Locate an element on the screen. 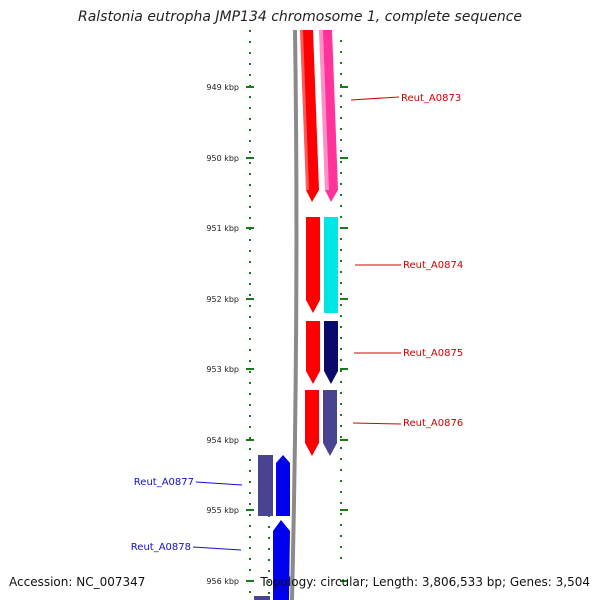  gene-label-reut-a0875: Reut_A0875 is located at coordinates (433, 353).